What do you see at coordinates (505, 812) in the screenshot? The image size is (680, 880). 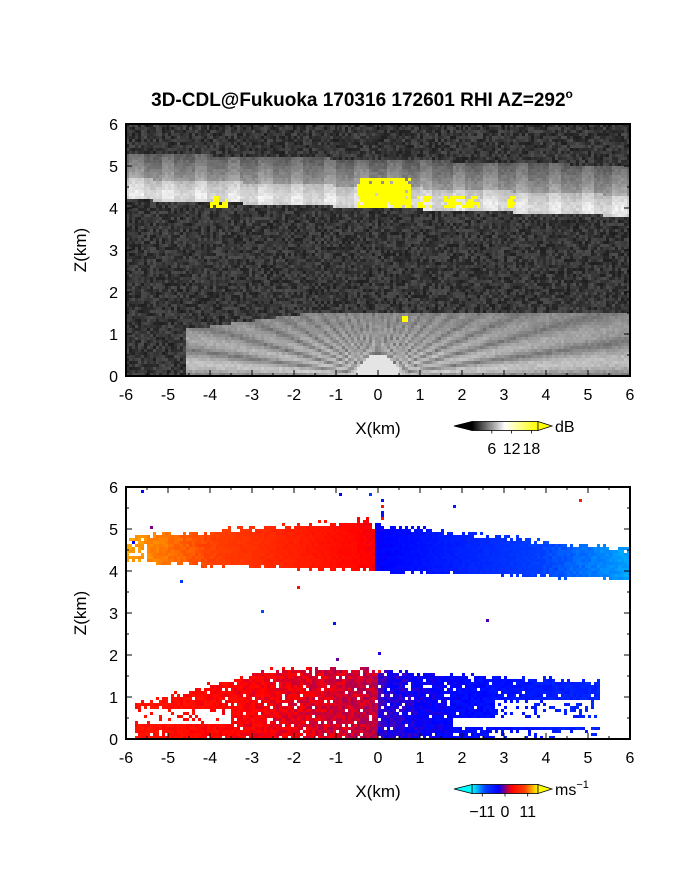 I see `colorbar-tick-label: 0` at bounding box center [505, 812].